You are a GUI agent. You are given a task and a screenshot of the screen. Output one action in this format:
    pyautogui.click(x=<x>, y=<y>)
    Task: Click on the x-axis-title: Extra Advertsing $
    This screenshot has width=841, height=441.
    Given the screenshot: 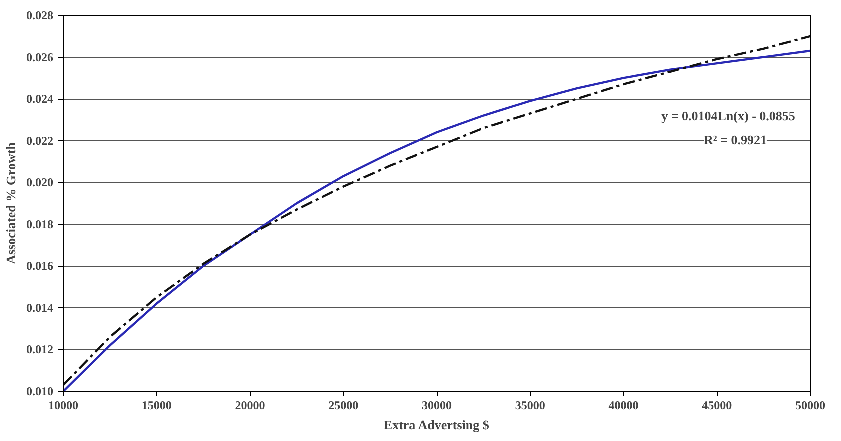 What is the action you would take?
    pyautogui.click(x=437, y=425)
    